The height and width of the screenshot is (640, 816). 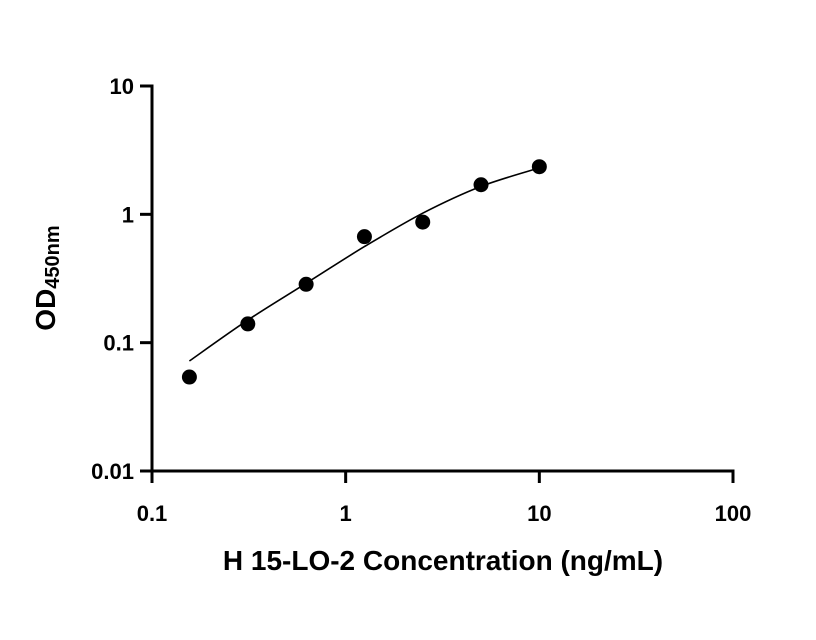 What do you see at coordinates (364, 264) in the screenshot?
I see `fit-curve` at bounding box center [364, 264].